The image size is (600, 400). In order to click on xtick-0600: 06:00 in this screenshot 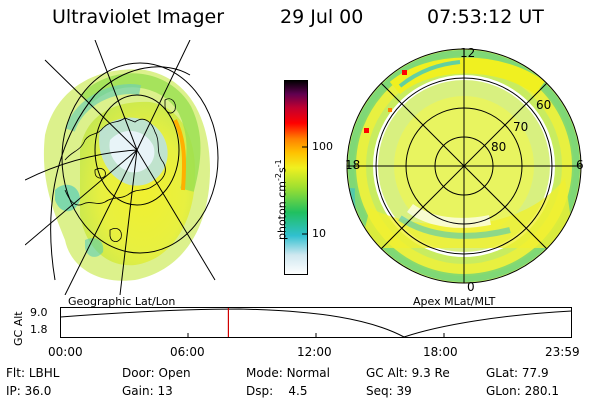, I will do `click(187, 352)`.